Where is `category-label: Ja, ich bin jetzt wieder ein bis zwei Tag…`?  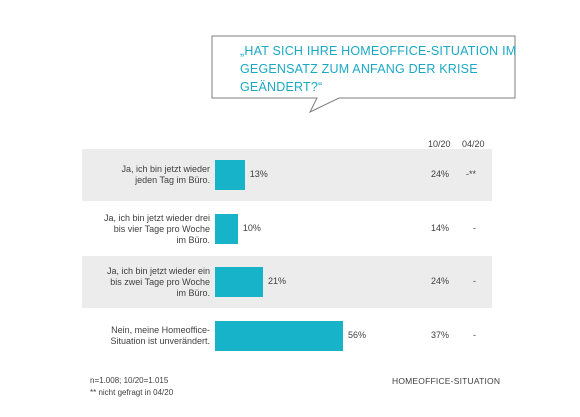
category-label: Ja, ich bin jetzt wieder ein bis zwei Tag… is located at coordinates (146, 282).